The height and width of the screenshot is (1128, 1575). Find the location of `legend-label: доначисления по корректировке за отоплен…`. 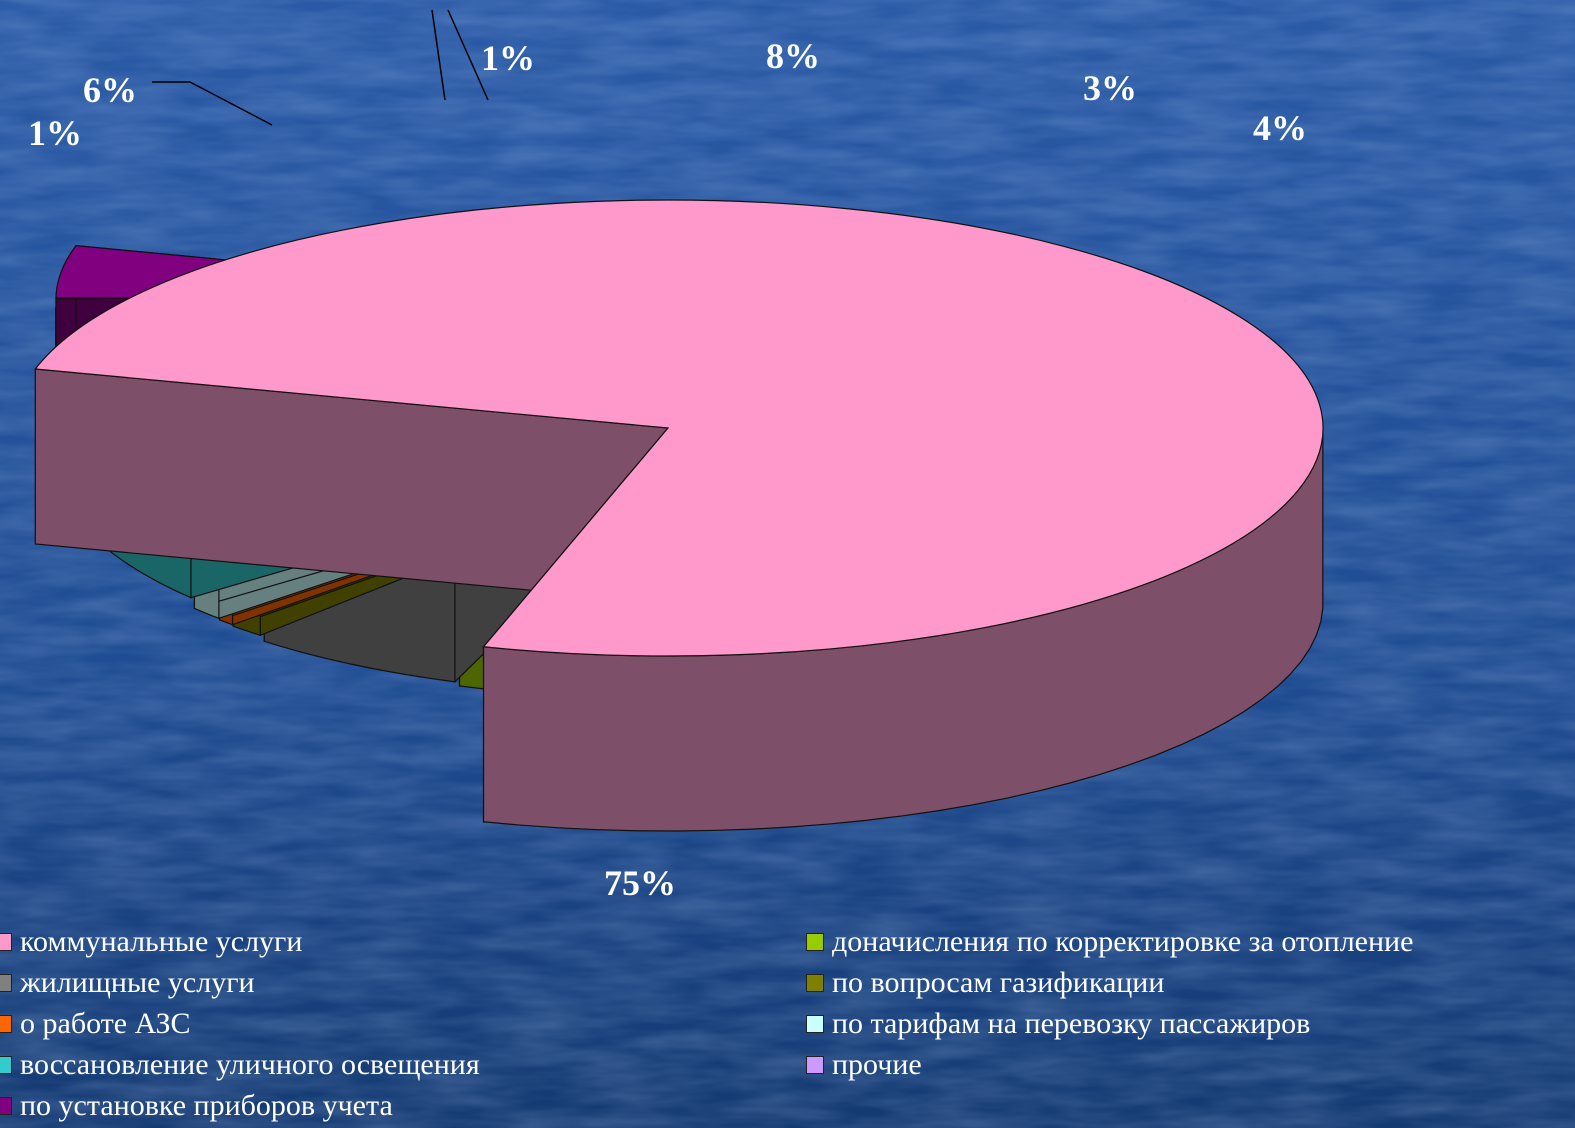

legend-label: доначисления по корректировке за отоплен… is located at coordinates (1123, 941).